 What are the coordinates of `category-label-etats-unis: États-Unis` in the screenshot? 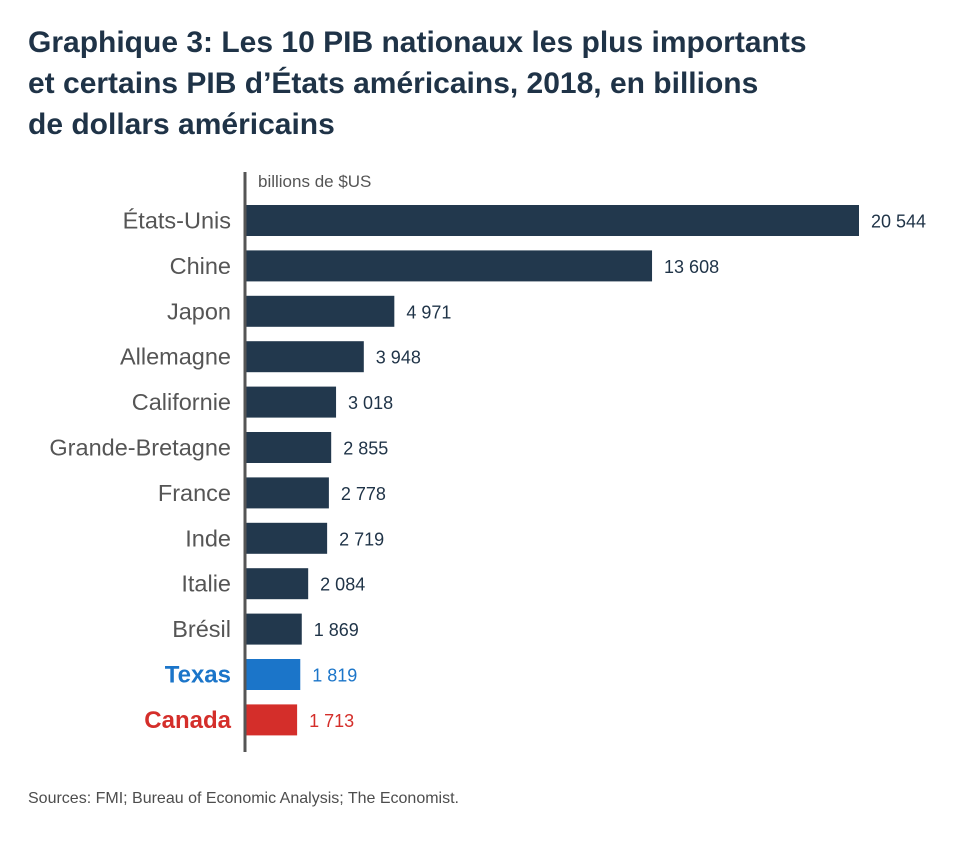 It's located at (177, 221).